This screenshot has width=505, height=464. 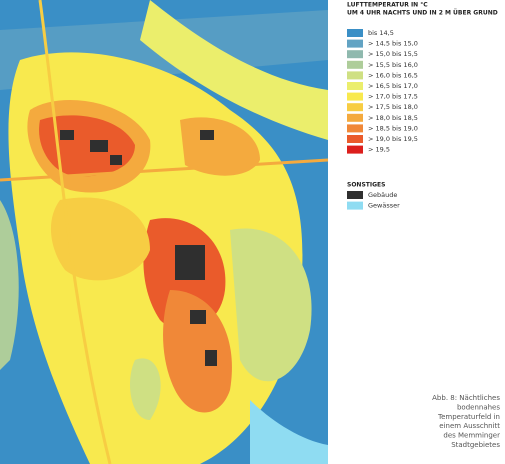 What do you see at coordinates (384, 206) in the screenshot?
I see `legend-label: Gewässer` at bounding box center [384, 206].